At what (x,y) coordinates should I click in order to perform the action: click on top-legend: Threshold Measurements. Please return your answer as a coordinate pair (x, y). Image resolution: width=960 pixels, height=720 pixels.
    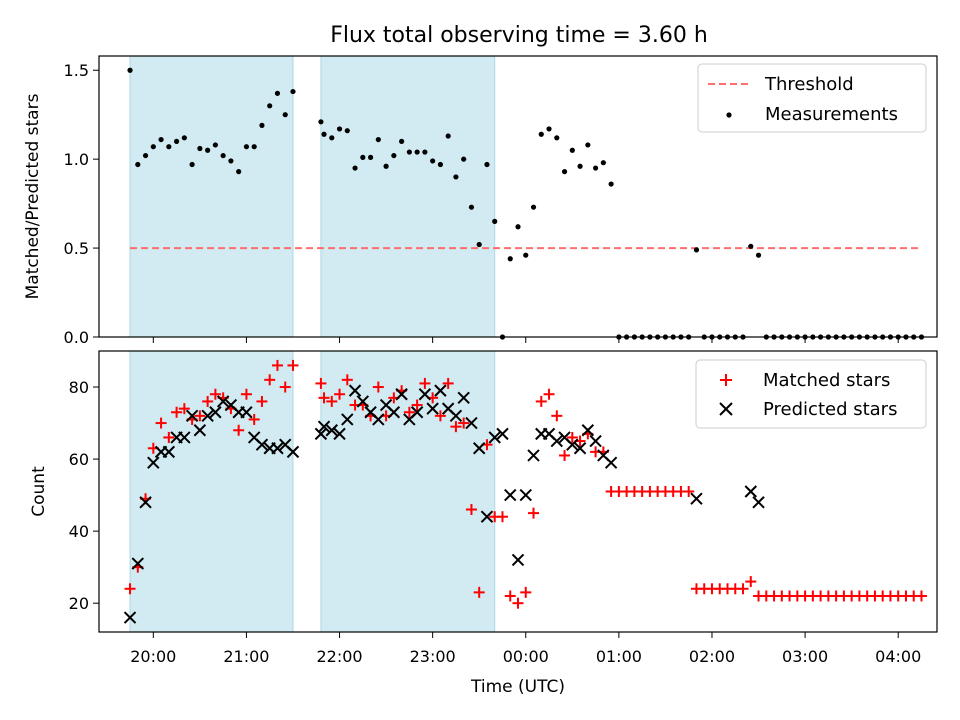
    Looking at the image, I should click on (812, 98).